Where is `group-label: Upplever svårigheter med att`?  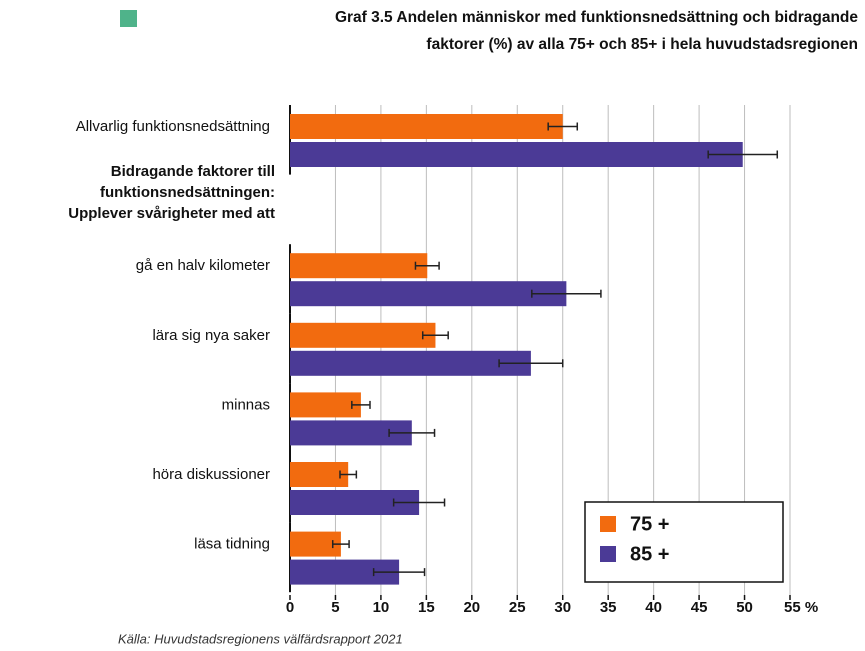 group-label: Upplever svårigheter med att is located at coordinates (171, 213).